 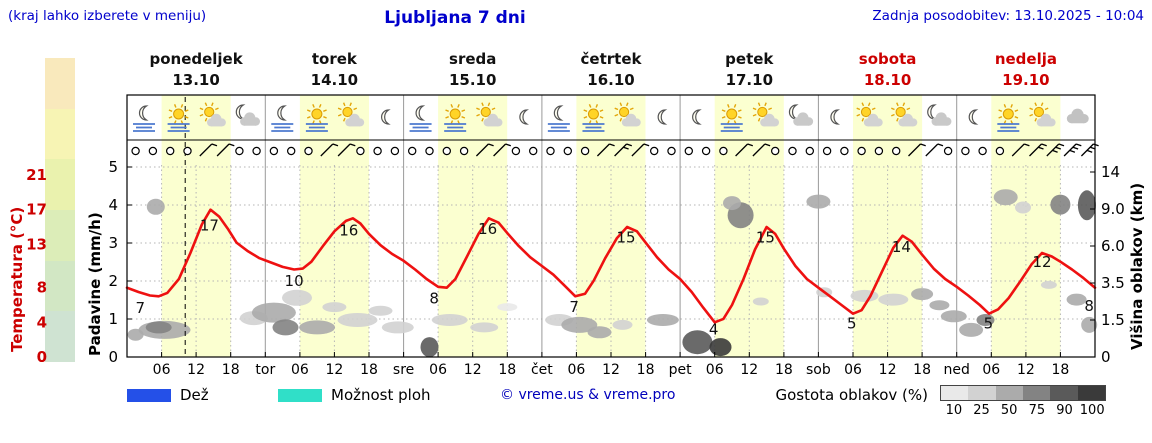 I want to click on x-axis-label: tor, so click(x=265, y=370).